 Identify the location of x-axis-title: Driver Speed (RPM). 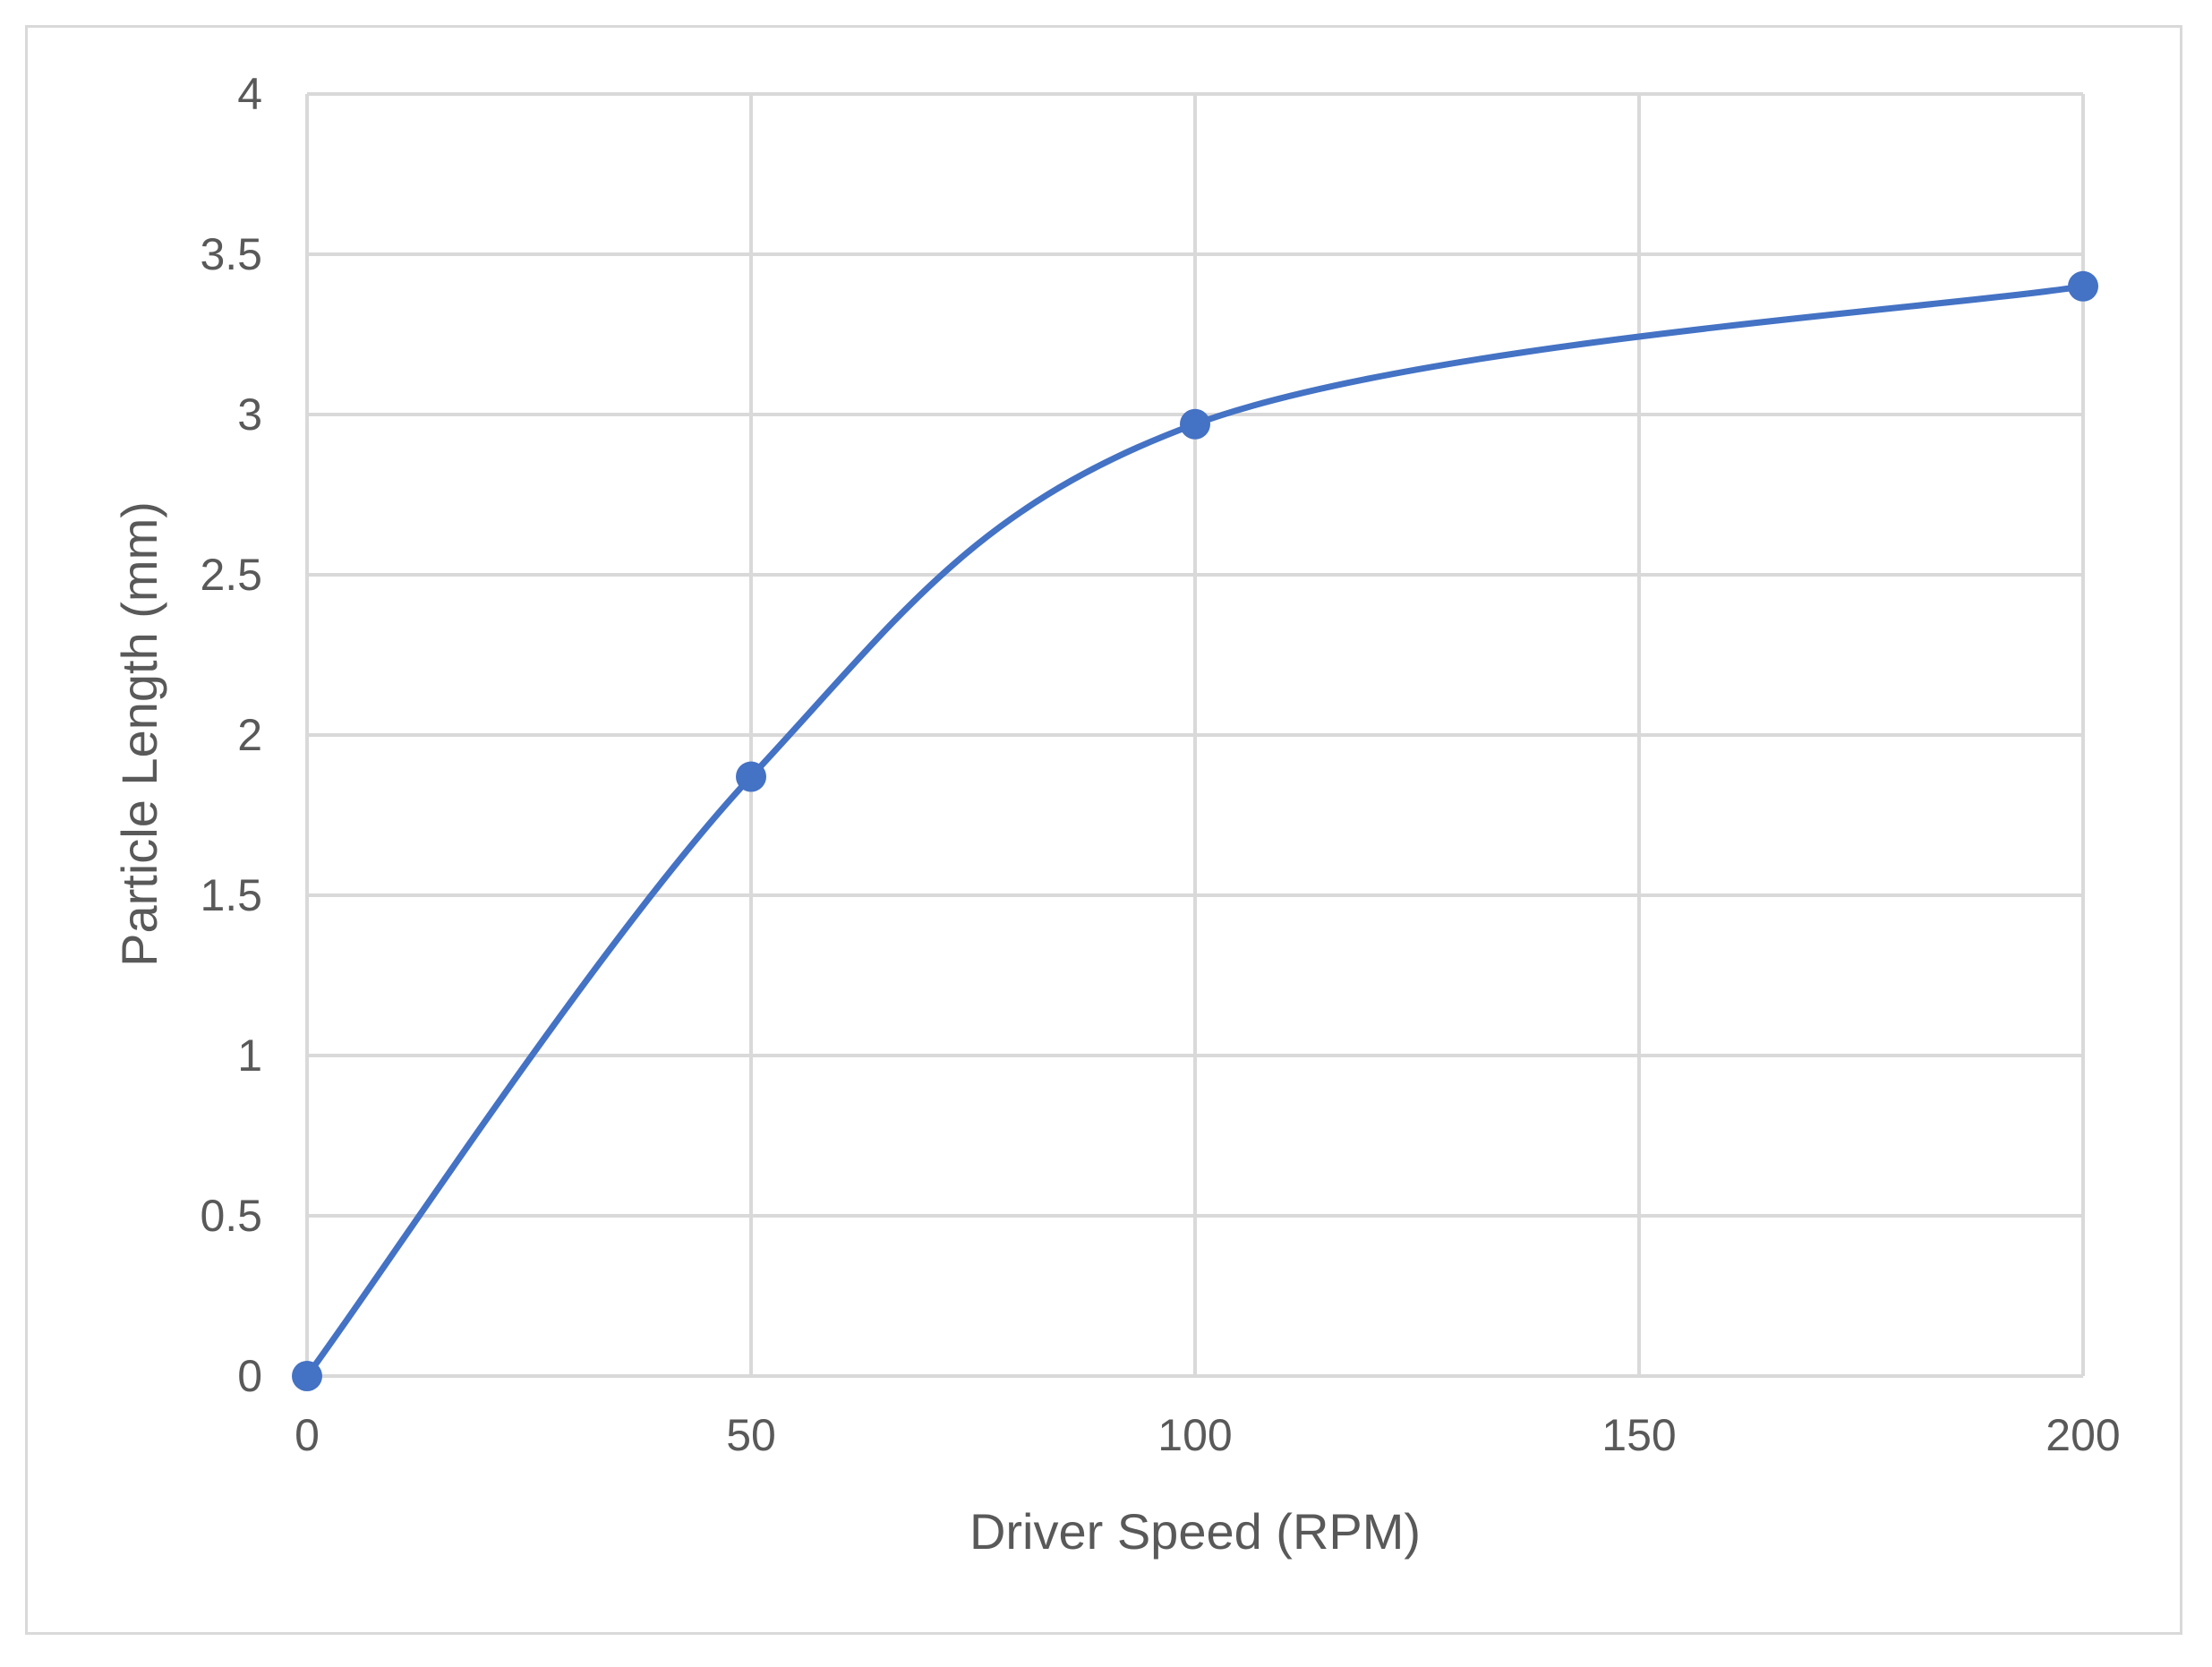
(1195, 1531).